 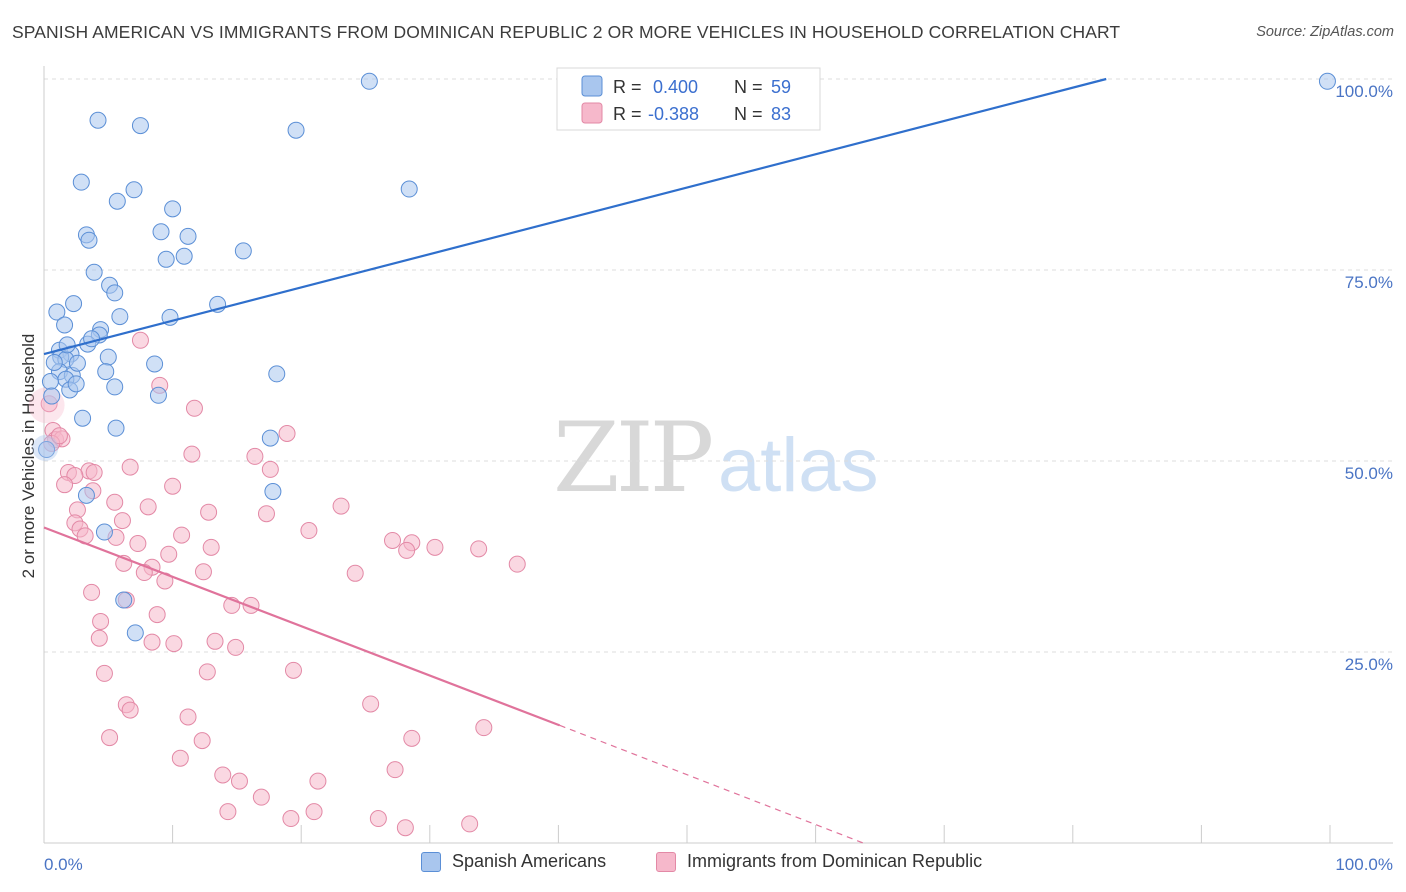 What do you see at coordinates (1364, 91) in the screenshot?
I see `y-tick-label-100: 100.0%` at bounding box center [1364, 91].